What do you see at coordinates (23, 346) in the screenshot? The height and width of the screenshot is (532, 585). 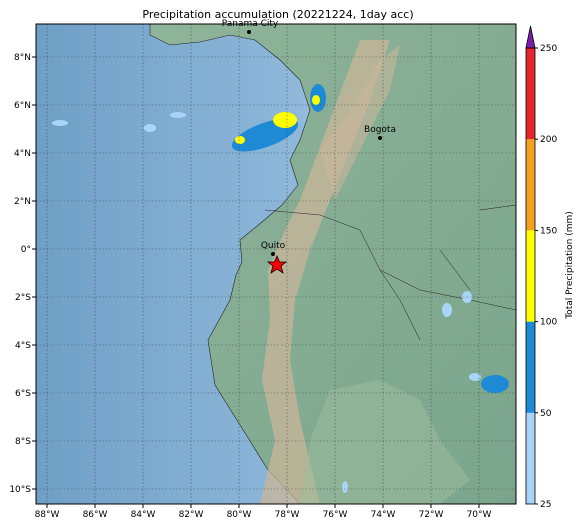 I see `y-tick-label: 4°S` at bounding box center [23, 346].